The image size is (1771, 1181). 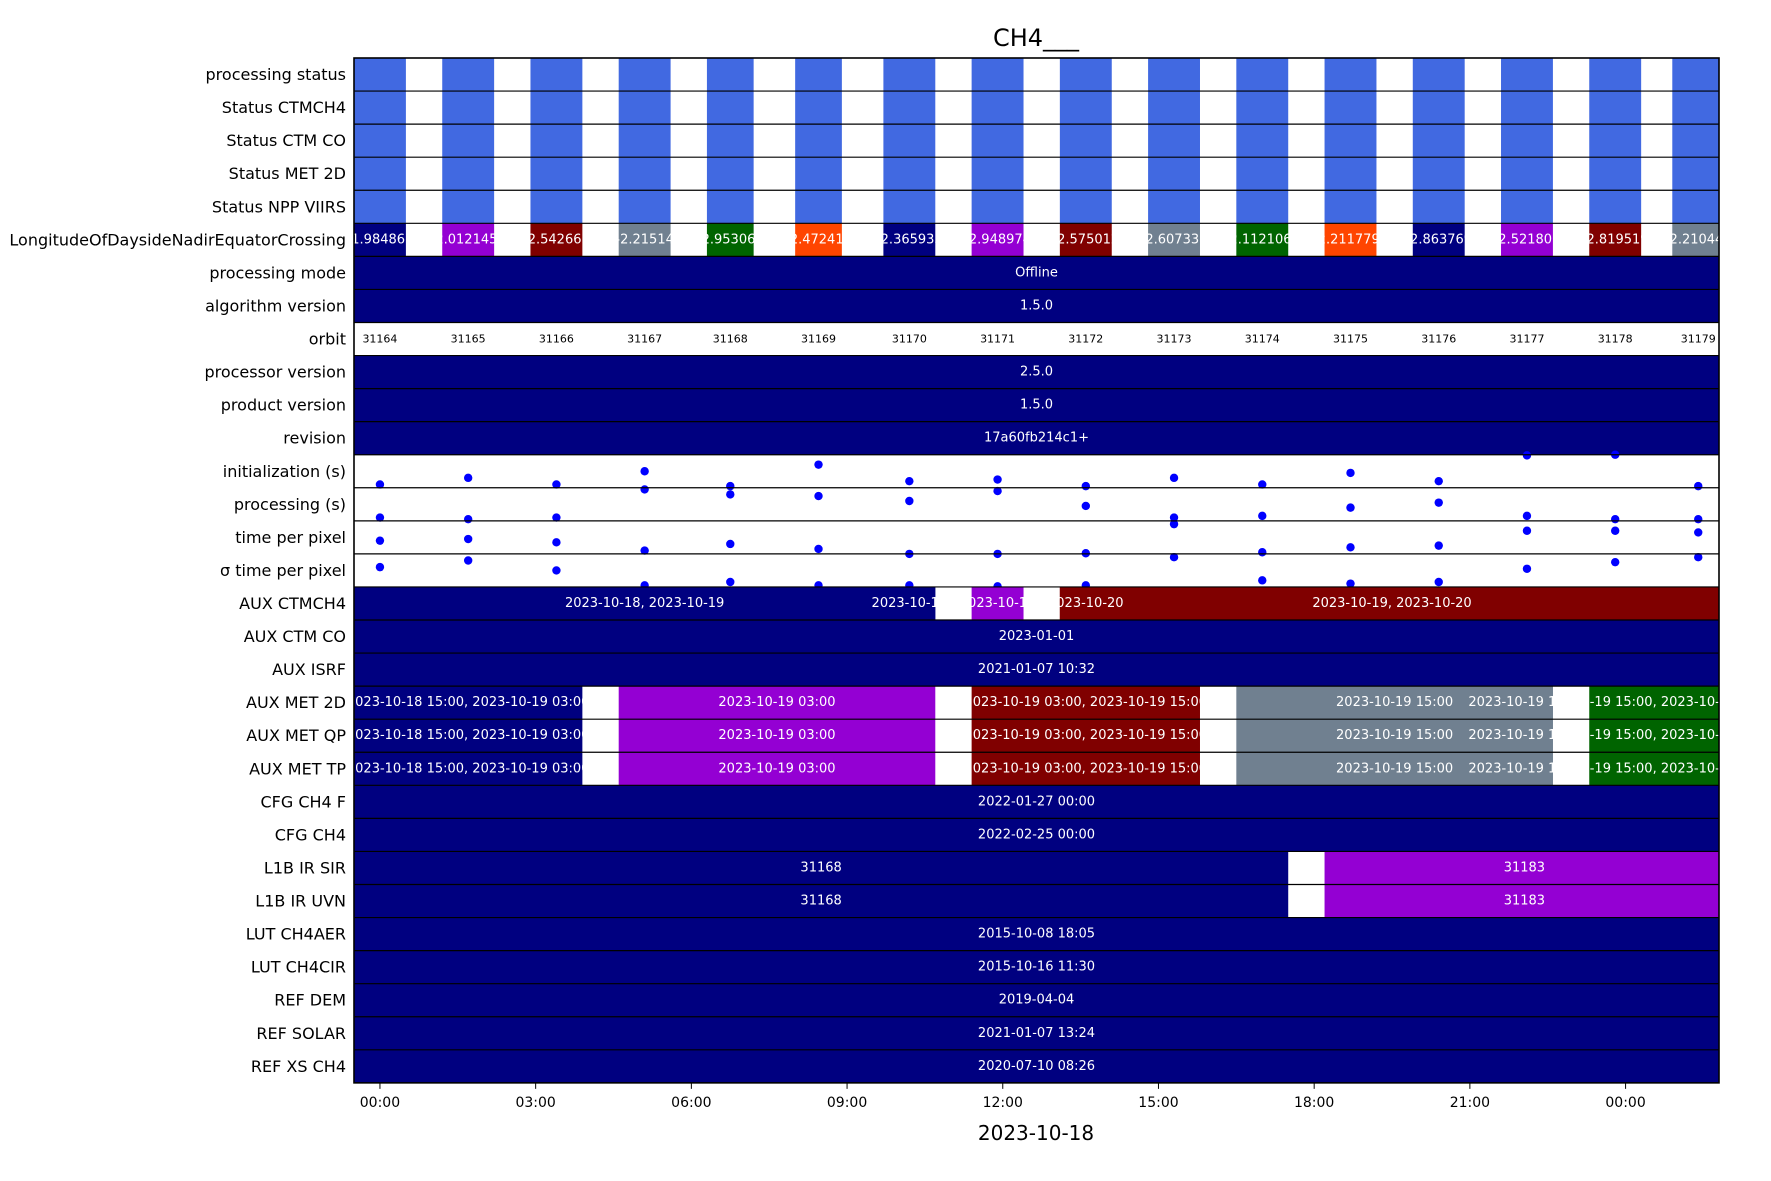 What do you see at coordinates (997, 174) in the screenshot?
I see `row-status-met-2d-orbit-31171-bar` at bounding box center [997, 174].